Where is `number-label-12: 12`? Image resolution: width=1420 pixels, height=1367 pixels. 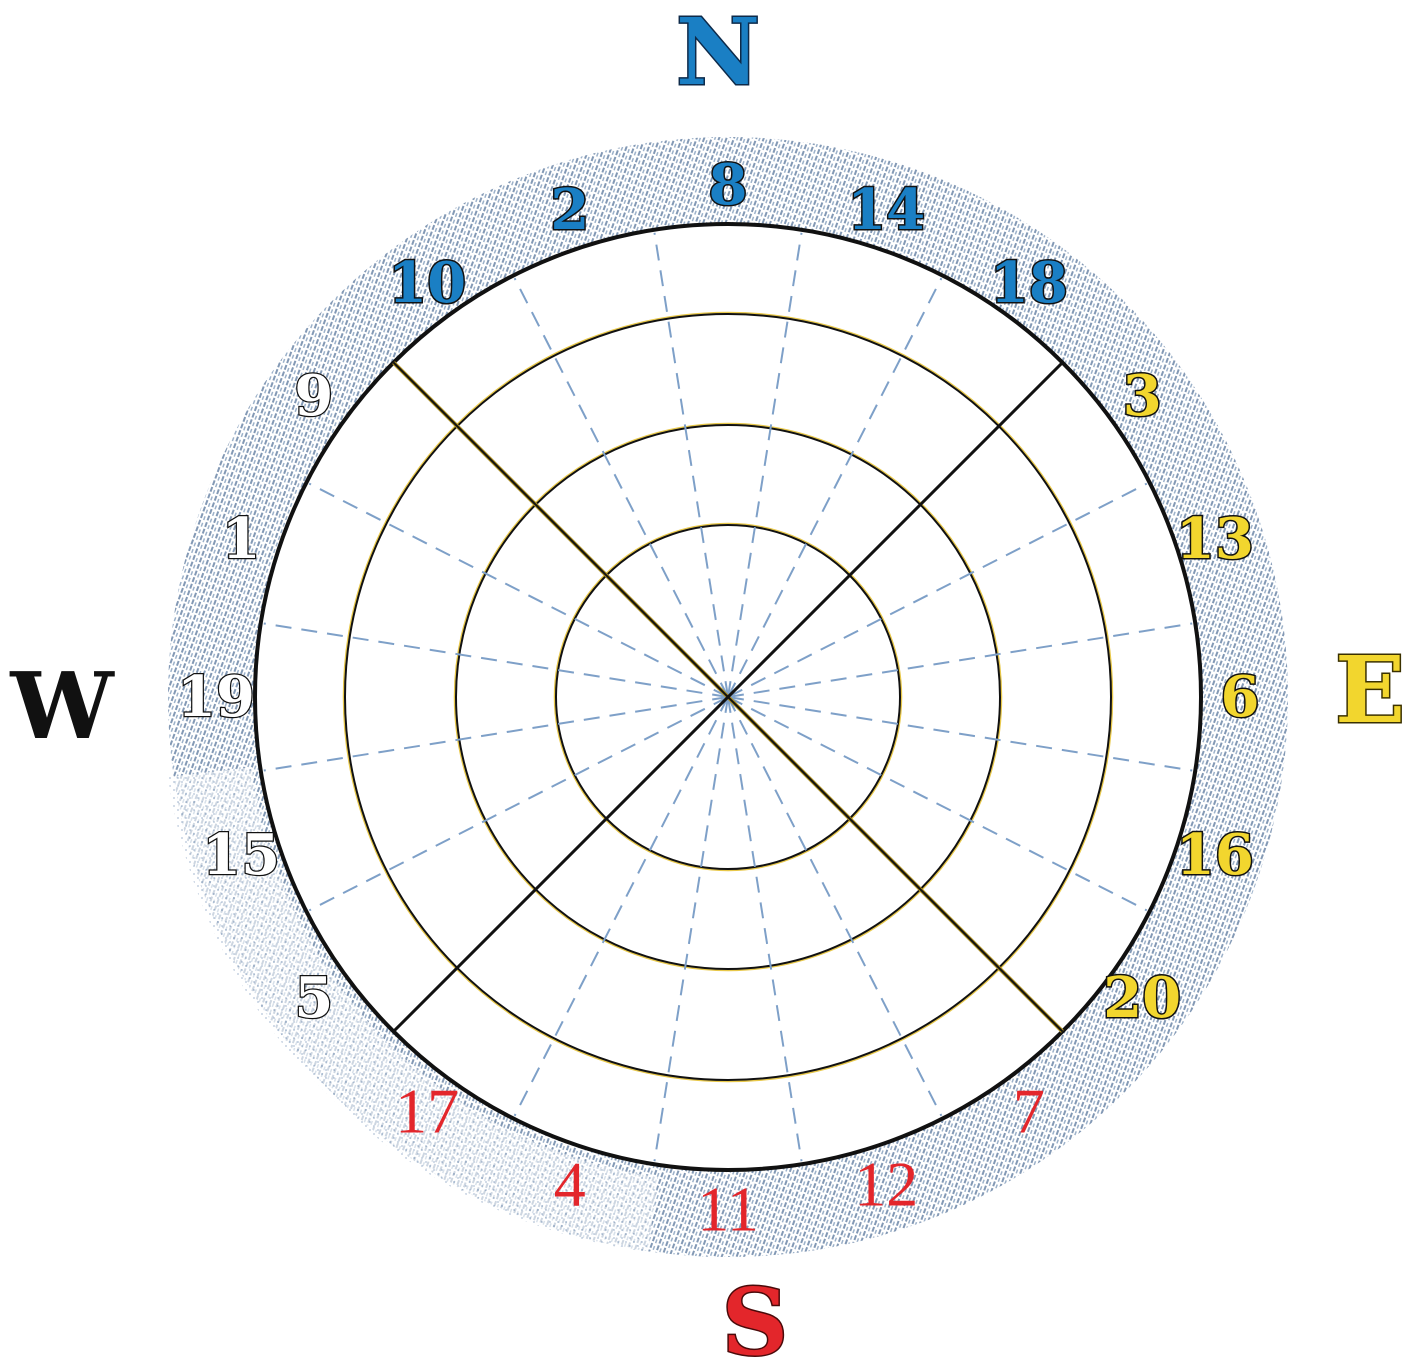
number-label-12: 12 is located at coordinates (886, 1183).